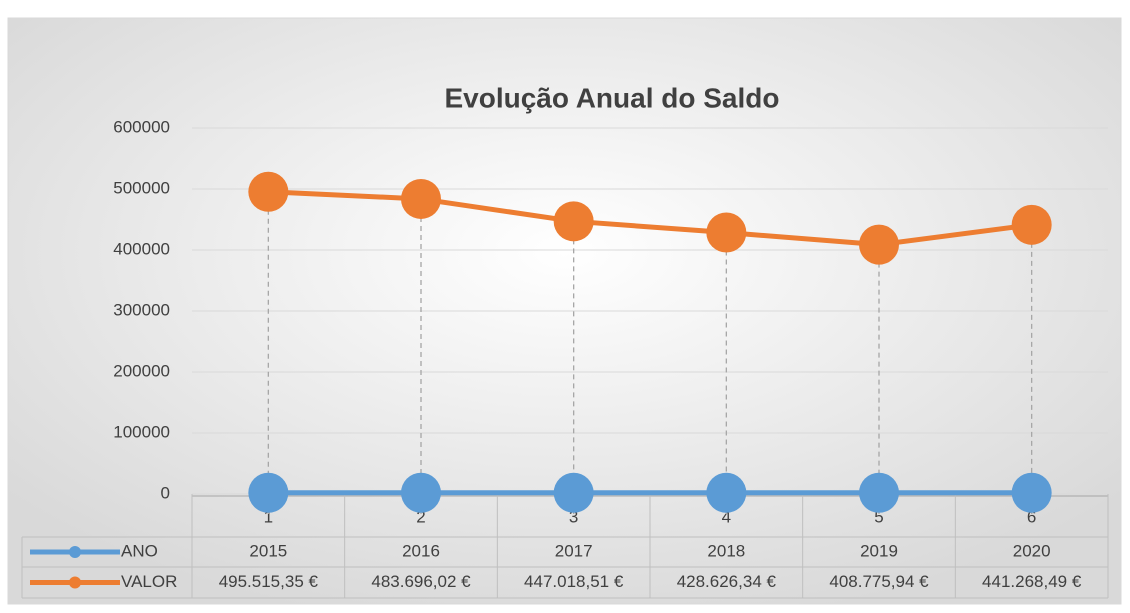 The height and width of the screenshot is (613, 1130). Describe the element at coordinates (139, 550) in the screenshot. I see `legend-label: ANO` at that location.